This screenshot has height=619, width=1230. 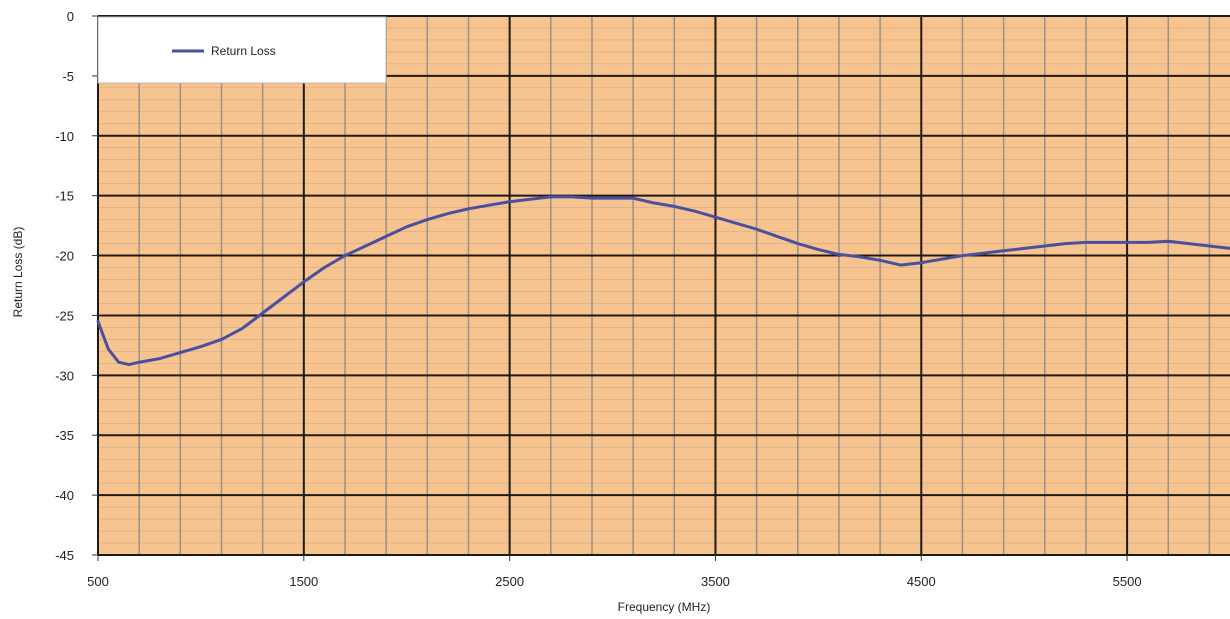 I want to click on y-axis-ticks: 0 -5 -10 -15 -20 -25 -30 -35 -40 -45, so click(x=76, y=286).